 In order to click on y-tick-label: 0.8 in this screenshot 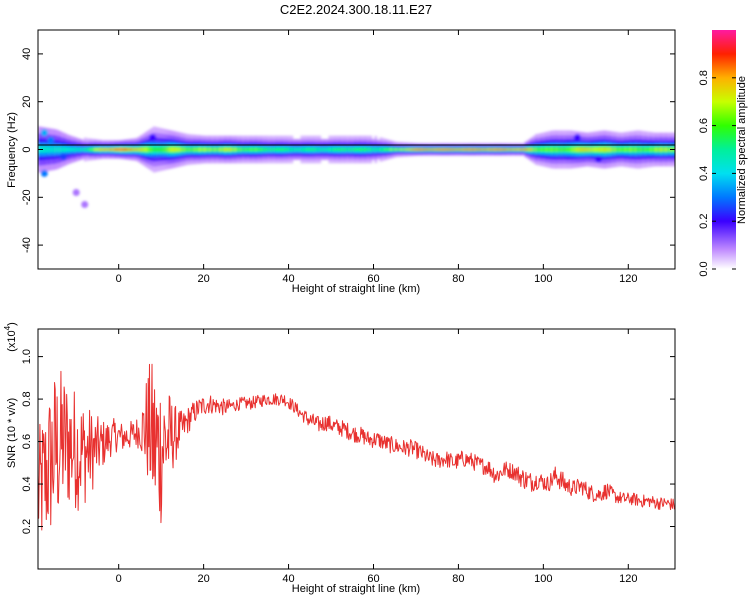, I will do `click(27, 398)`.